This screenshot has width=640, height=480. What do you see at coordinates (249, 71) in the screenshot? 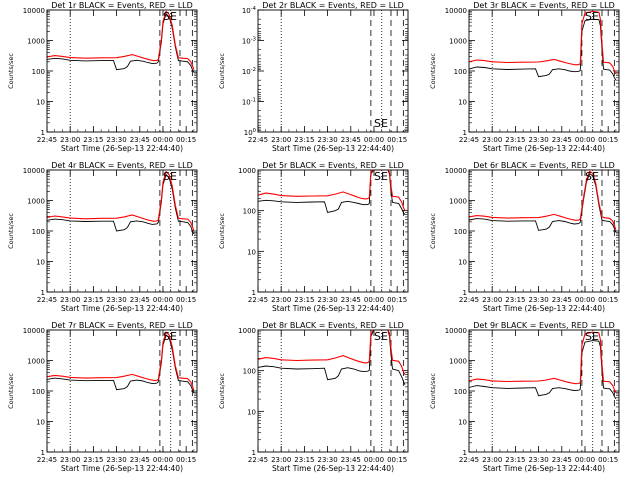
I see `y-tick-label: 10⁻²` at bounding box center [249, 71].